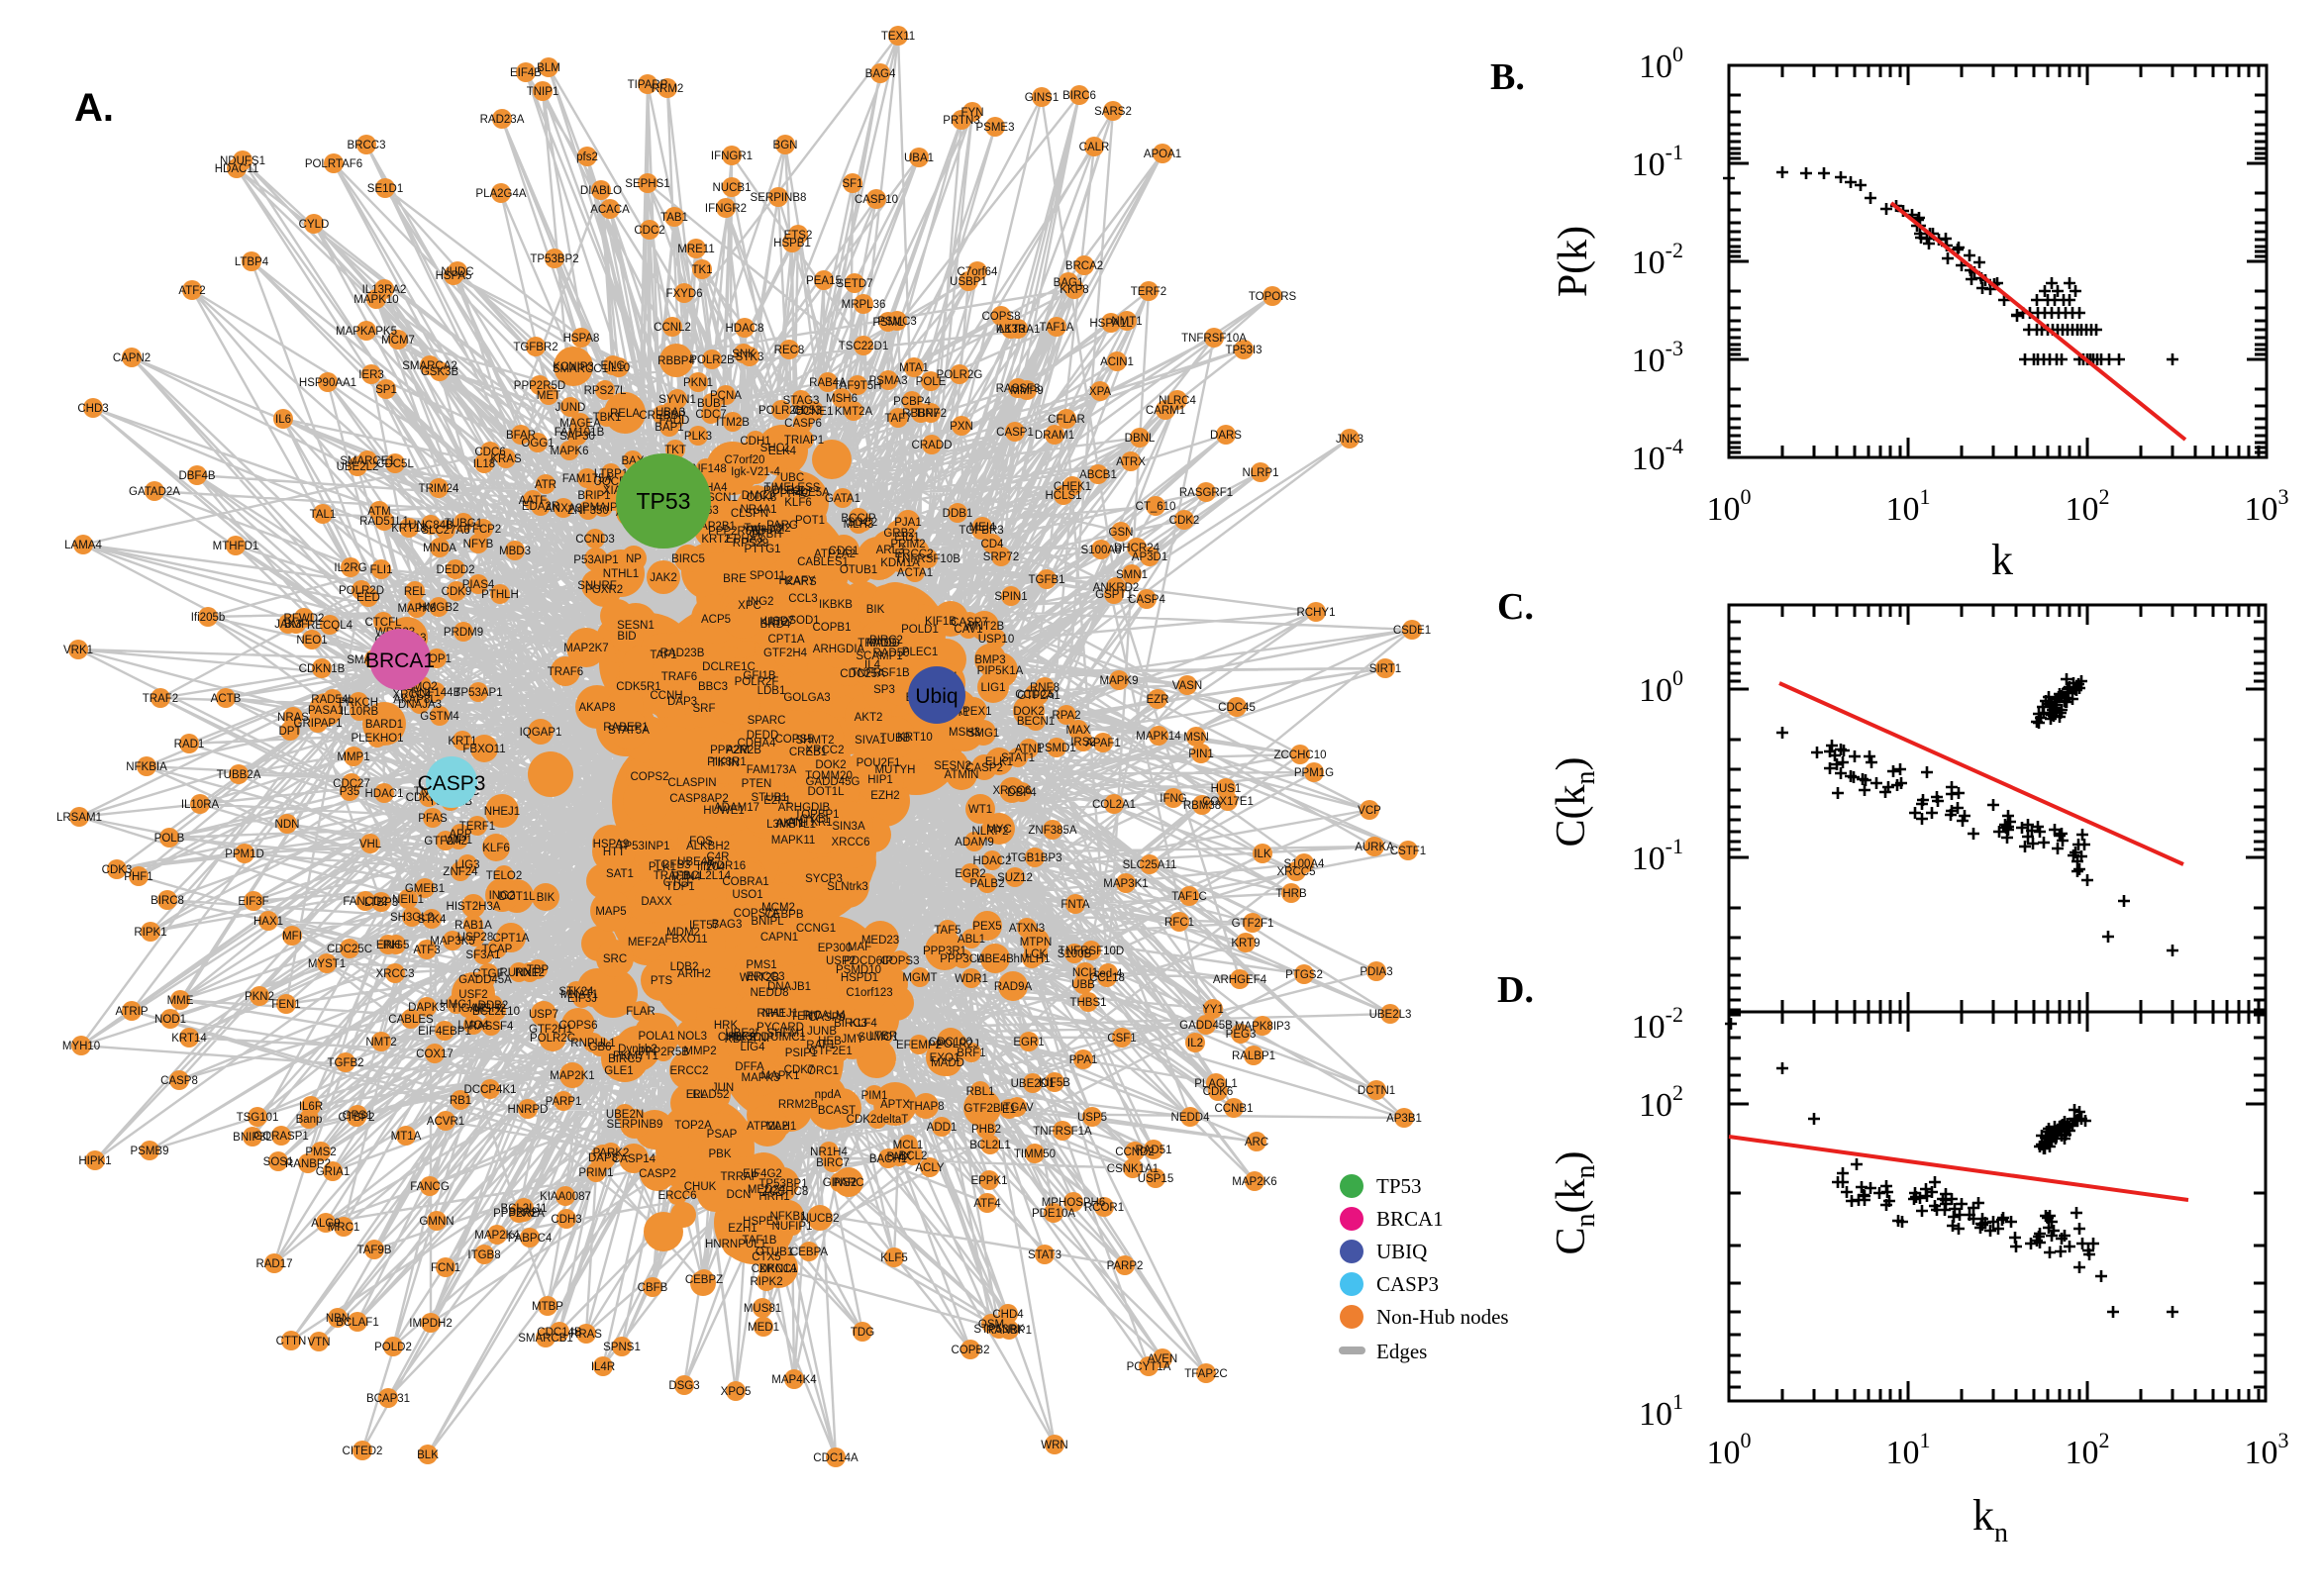 This screenshot has height=1596, width=2323. Describe the element at coordinates (1375, 848) in the screenshot. I see `svg-text: AURKA` at that location.